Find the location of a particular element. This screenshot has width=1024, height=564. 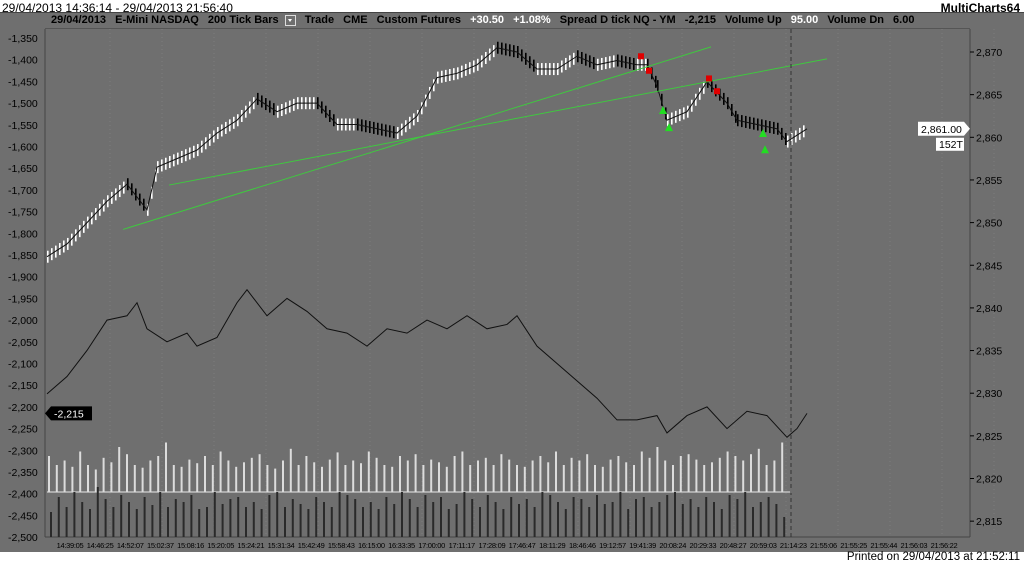

volume-up-label: Volume Up is located at coordinates (753, 20).